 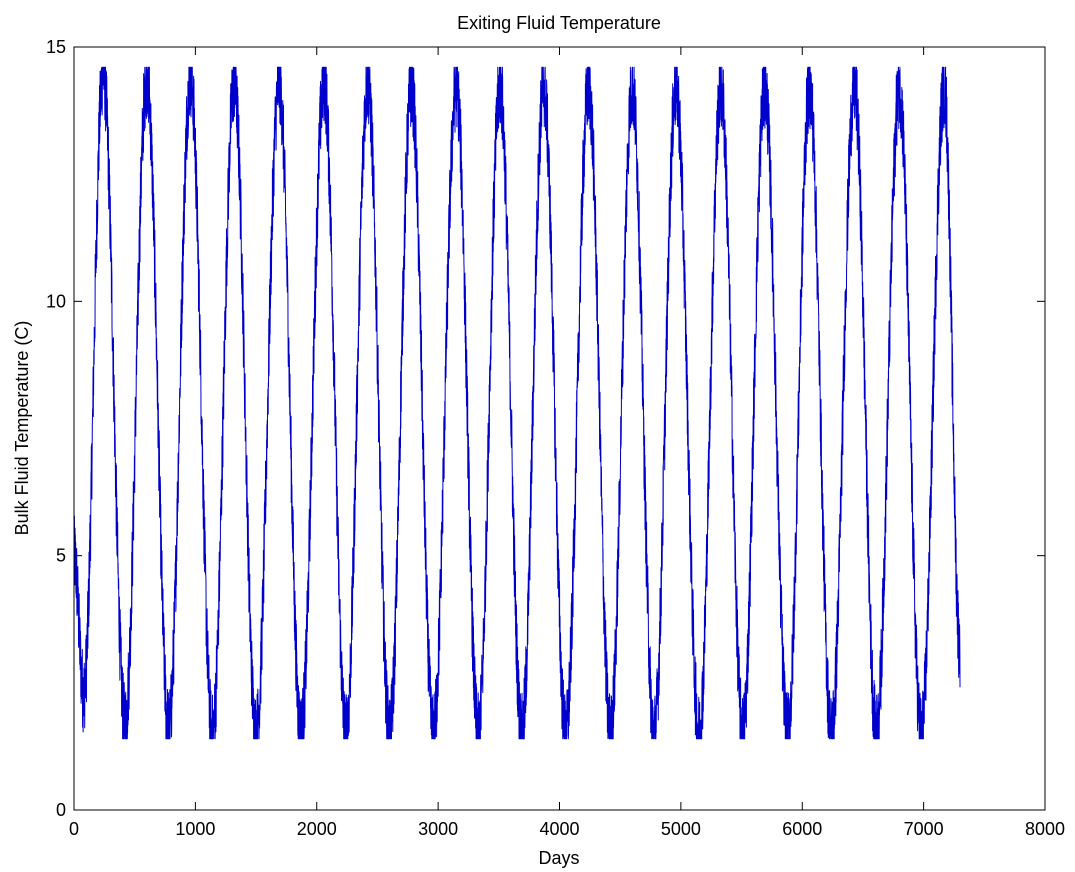 What do you see at coordinates (317, 829) in the screenshot?
I see `x-tick-label: 2000` at bounding box center [317, 829].